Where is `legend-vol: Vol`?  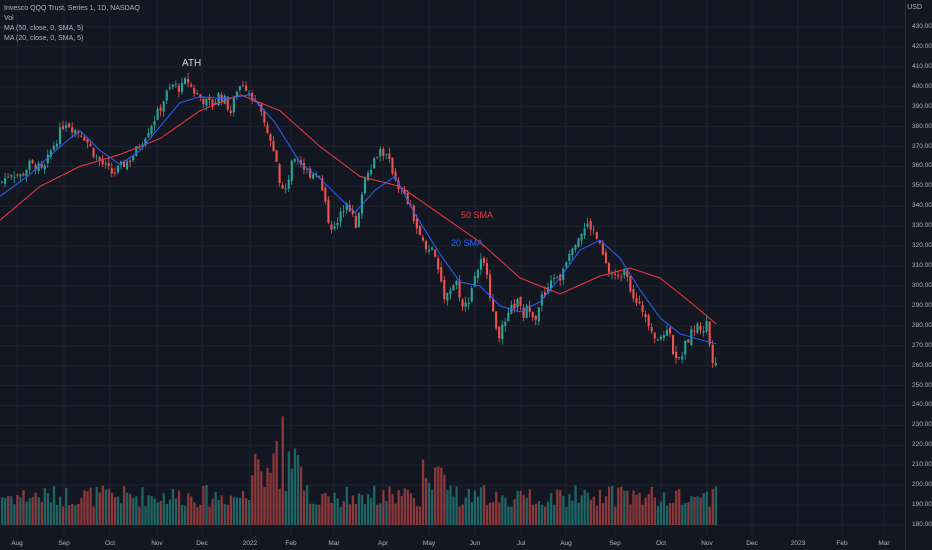
legend-vol: Vol is located at coordinates (9, 18).